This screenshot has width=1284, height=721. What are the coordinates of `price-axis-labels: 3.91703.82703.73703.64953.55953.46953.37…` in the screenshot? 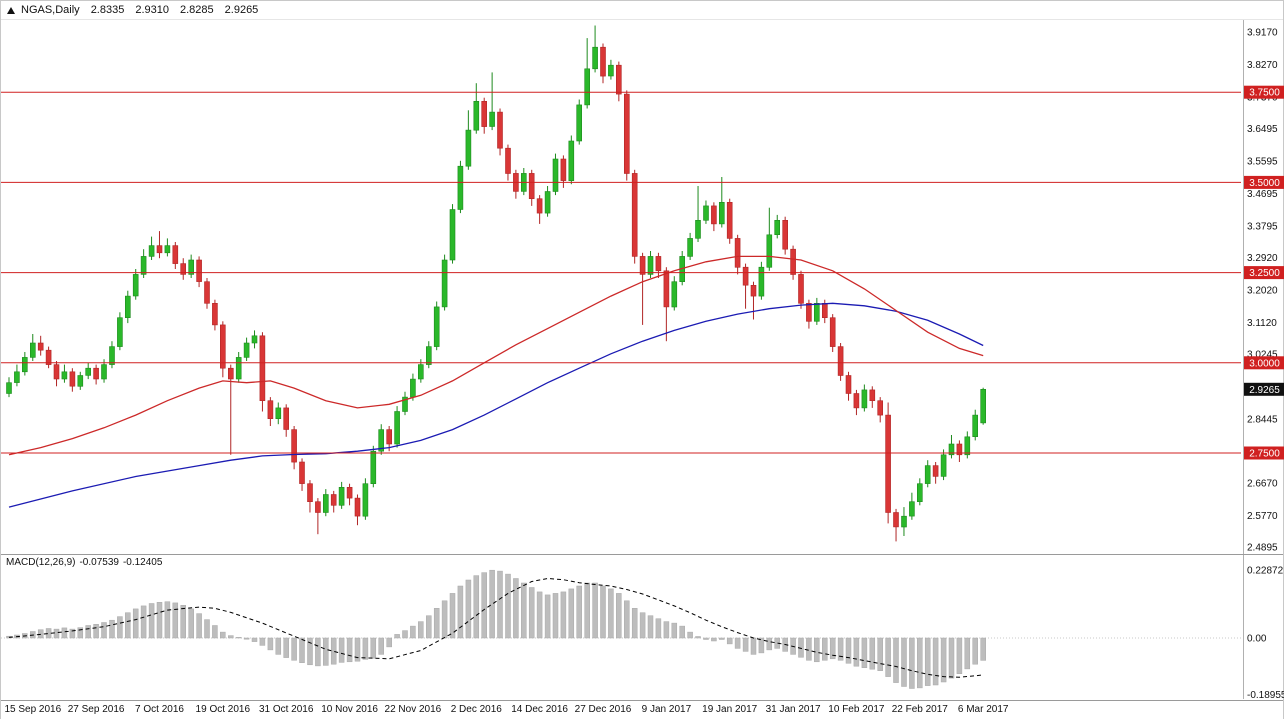 It's located at (1262, 291).